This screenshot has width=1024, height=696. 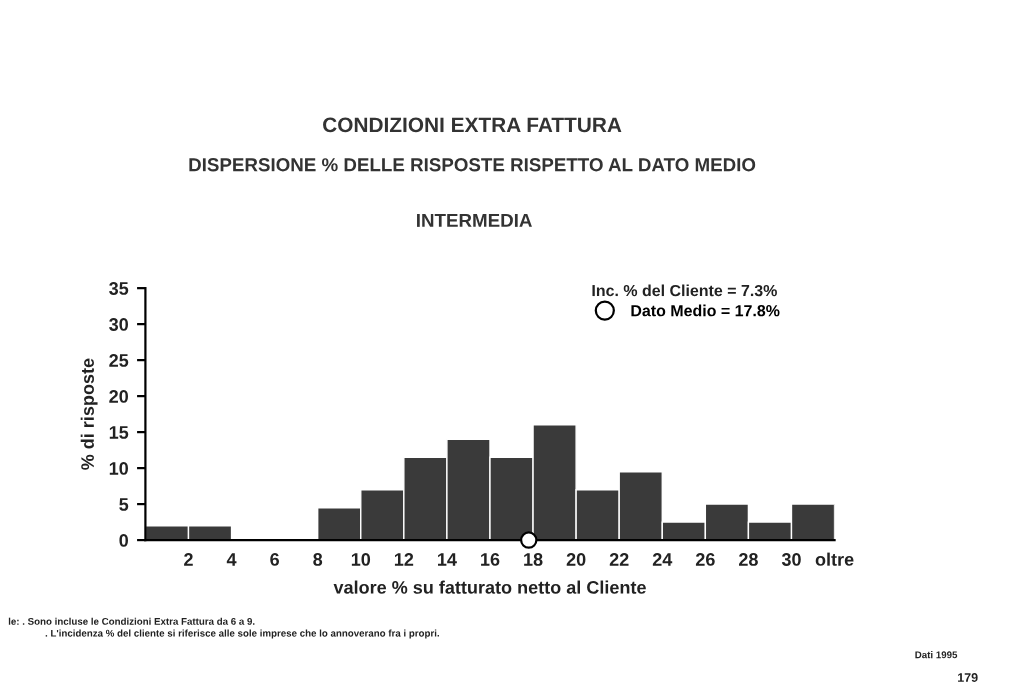 What do you see at coordinates (231, 559) in the screenshot?
I see `x-tick-label: 4` at bounding box center [231, 559].